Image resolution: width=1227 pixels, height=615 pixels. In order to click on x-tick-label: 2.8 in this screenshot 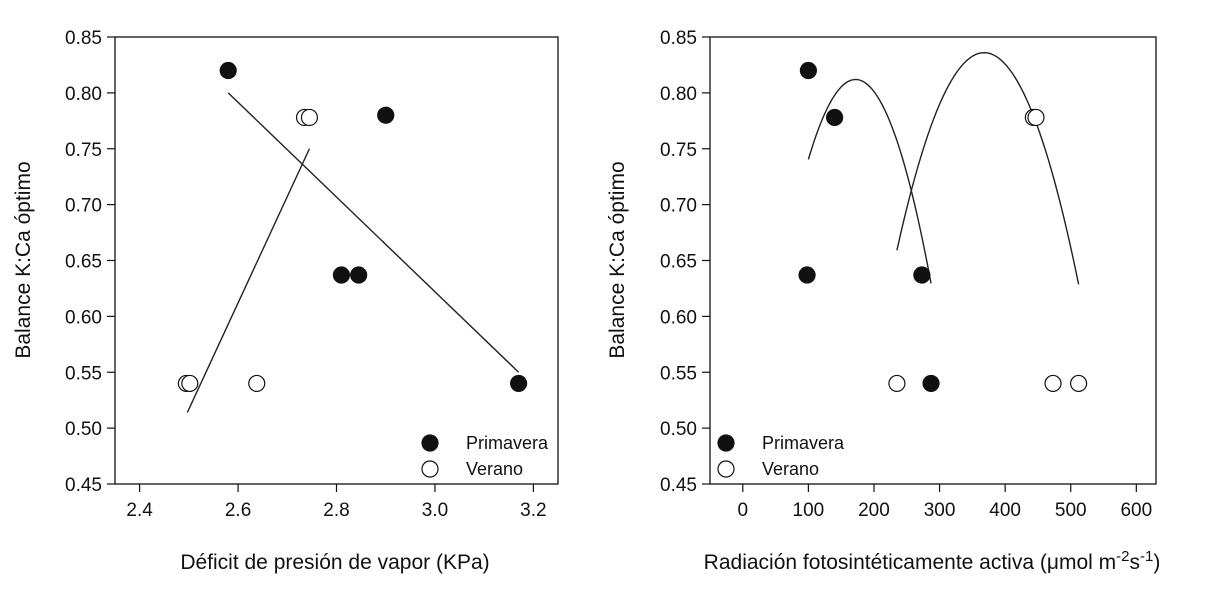, I will do `click(336, 510)`.